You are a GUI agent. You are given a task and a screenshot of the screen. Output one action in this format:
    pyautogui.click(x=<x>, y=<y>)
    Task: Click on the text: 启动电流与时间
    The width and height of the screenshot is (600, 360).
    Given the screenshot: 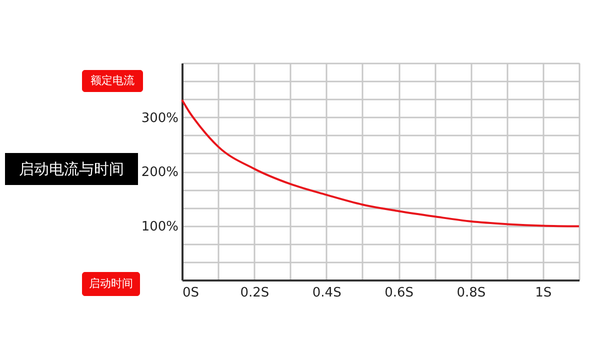 What is the action you would take?
    pyautogui.click(x=71, y=169)
    